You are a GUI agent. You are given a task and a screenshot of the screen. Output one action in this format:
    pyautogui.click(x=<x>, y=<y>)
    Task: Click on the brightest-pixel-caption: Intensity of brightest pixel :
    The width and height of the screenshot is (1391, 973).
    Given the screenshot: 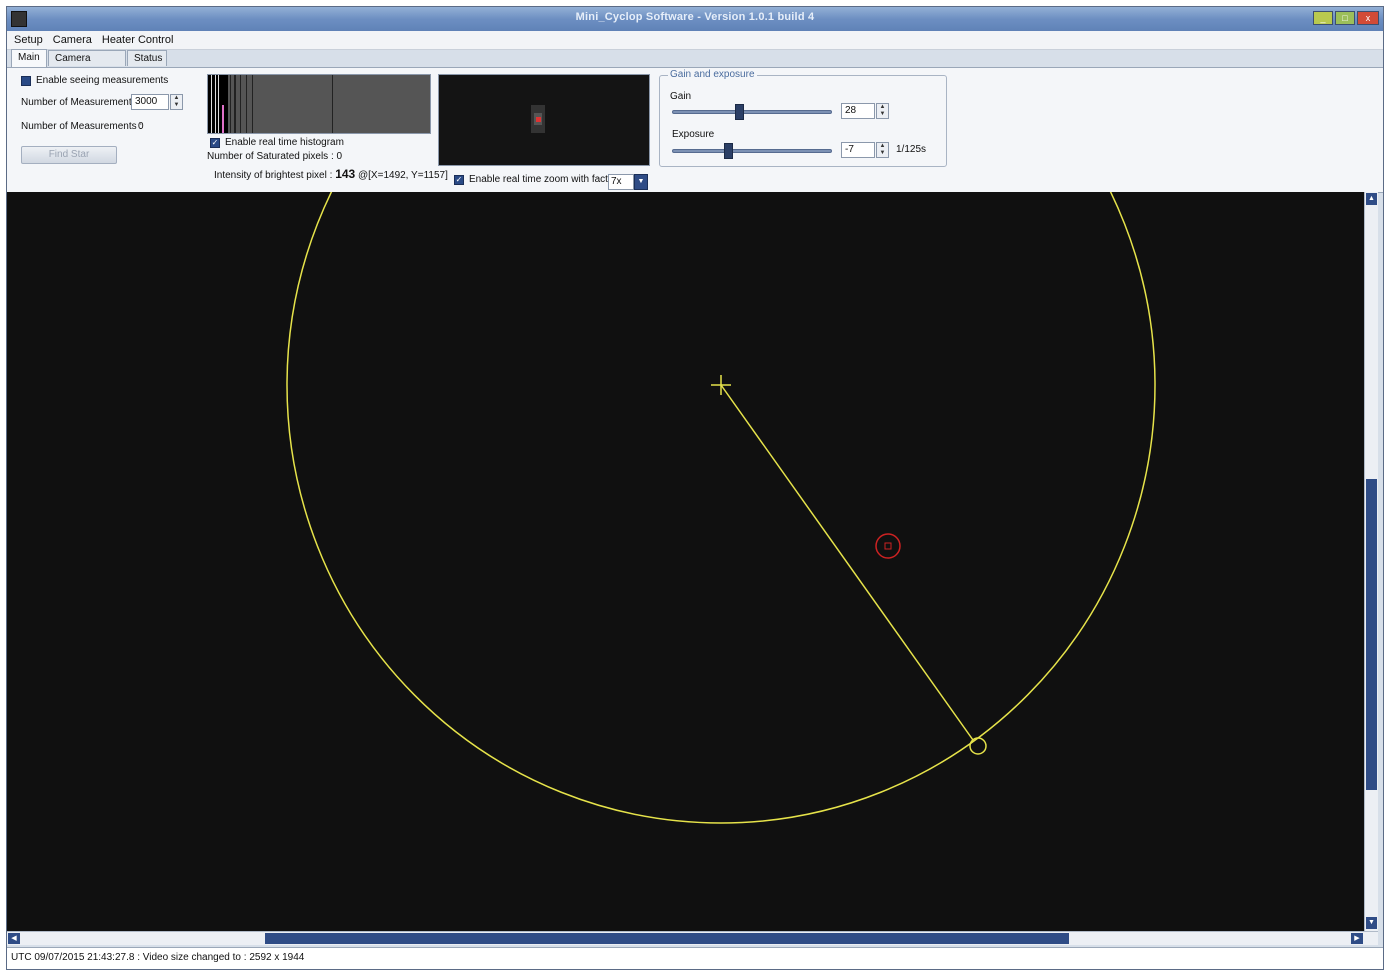 What is the action you would take?
    pyautogui.click(x=273, y=175)
    